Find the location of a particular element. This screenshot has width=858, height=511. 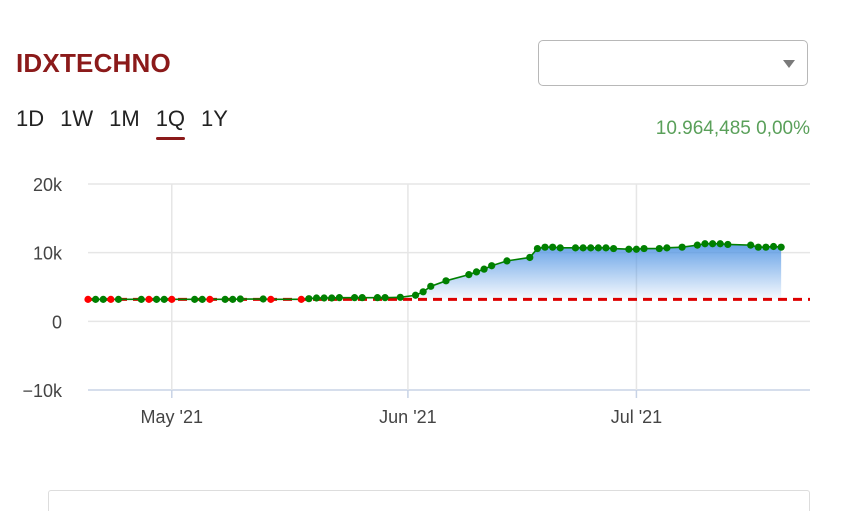

y-tick-label: 0 is located at coordinates (57, 322).